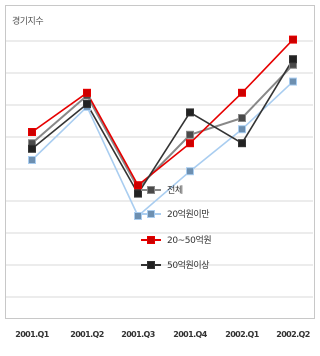  Describe the element at coordinates (32, 334) in the screenshot. I see `x-tick-label: 2001.Q1` at that location.